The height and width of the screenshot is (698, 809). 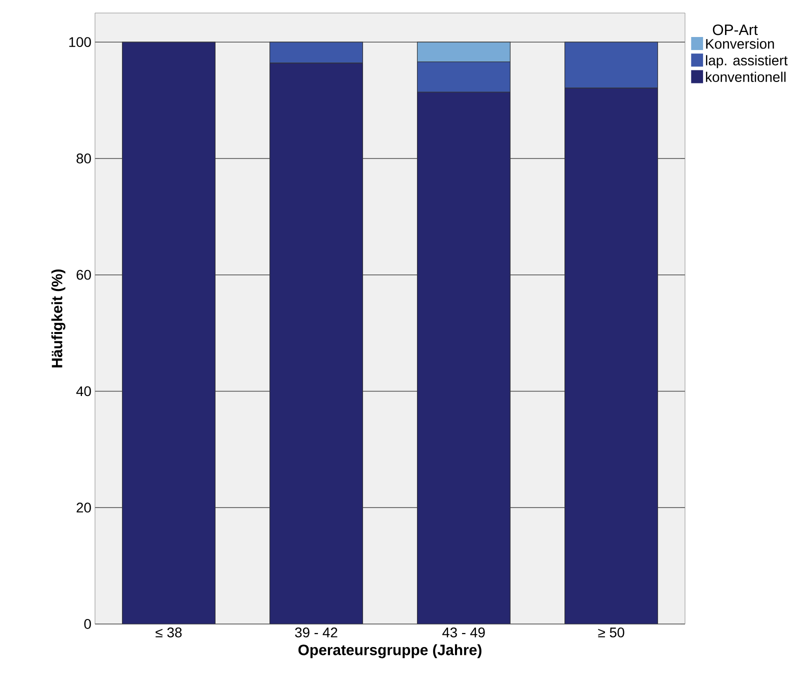 What do you see at coordinates (83, 275) in the screenshot?
I see `y-tick-label: 60` at bounding box center [83, 275].